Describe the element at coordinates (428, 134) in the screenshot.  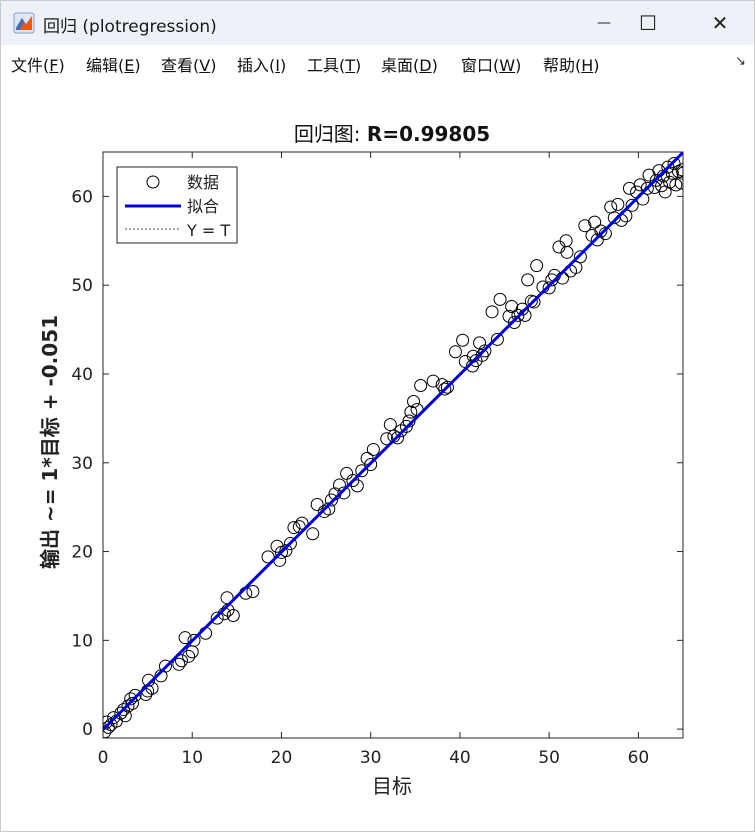
I see `chart-title-value: R=0.99805` at that location.